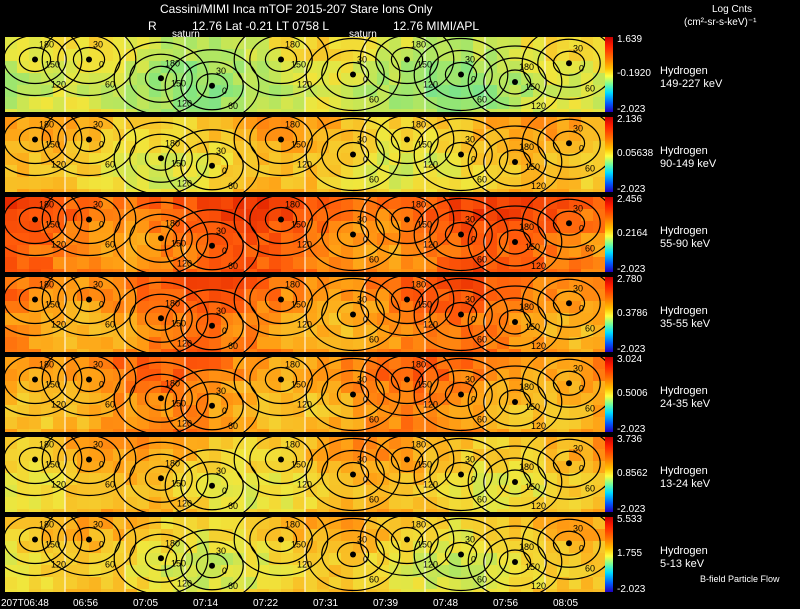  I want to click on colorbar-min-value: -2.023, so click(631, 109).